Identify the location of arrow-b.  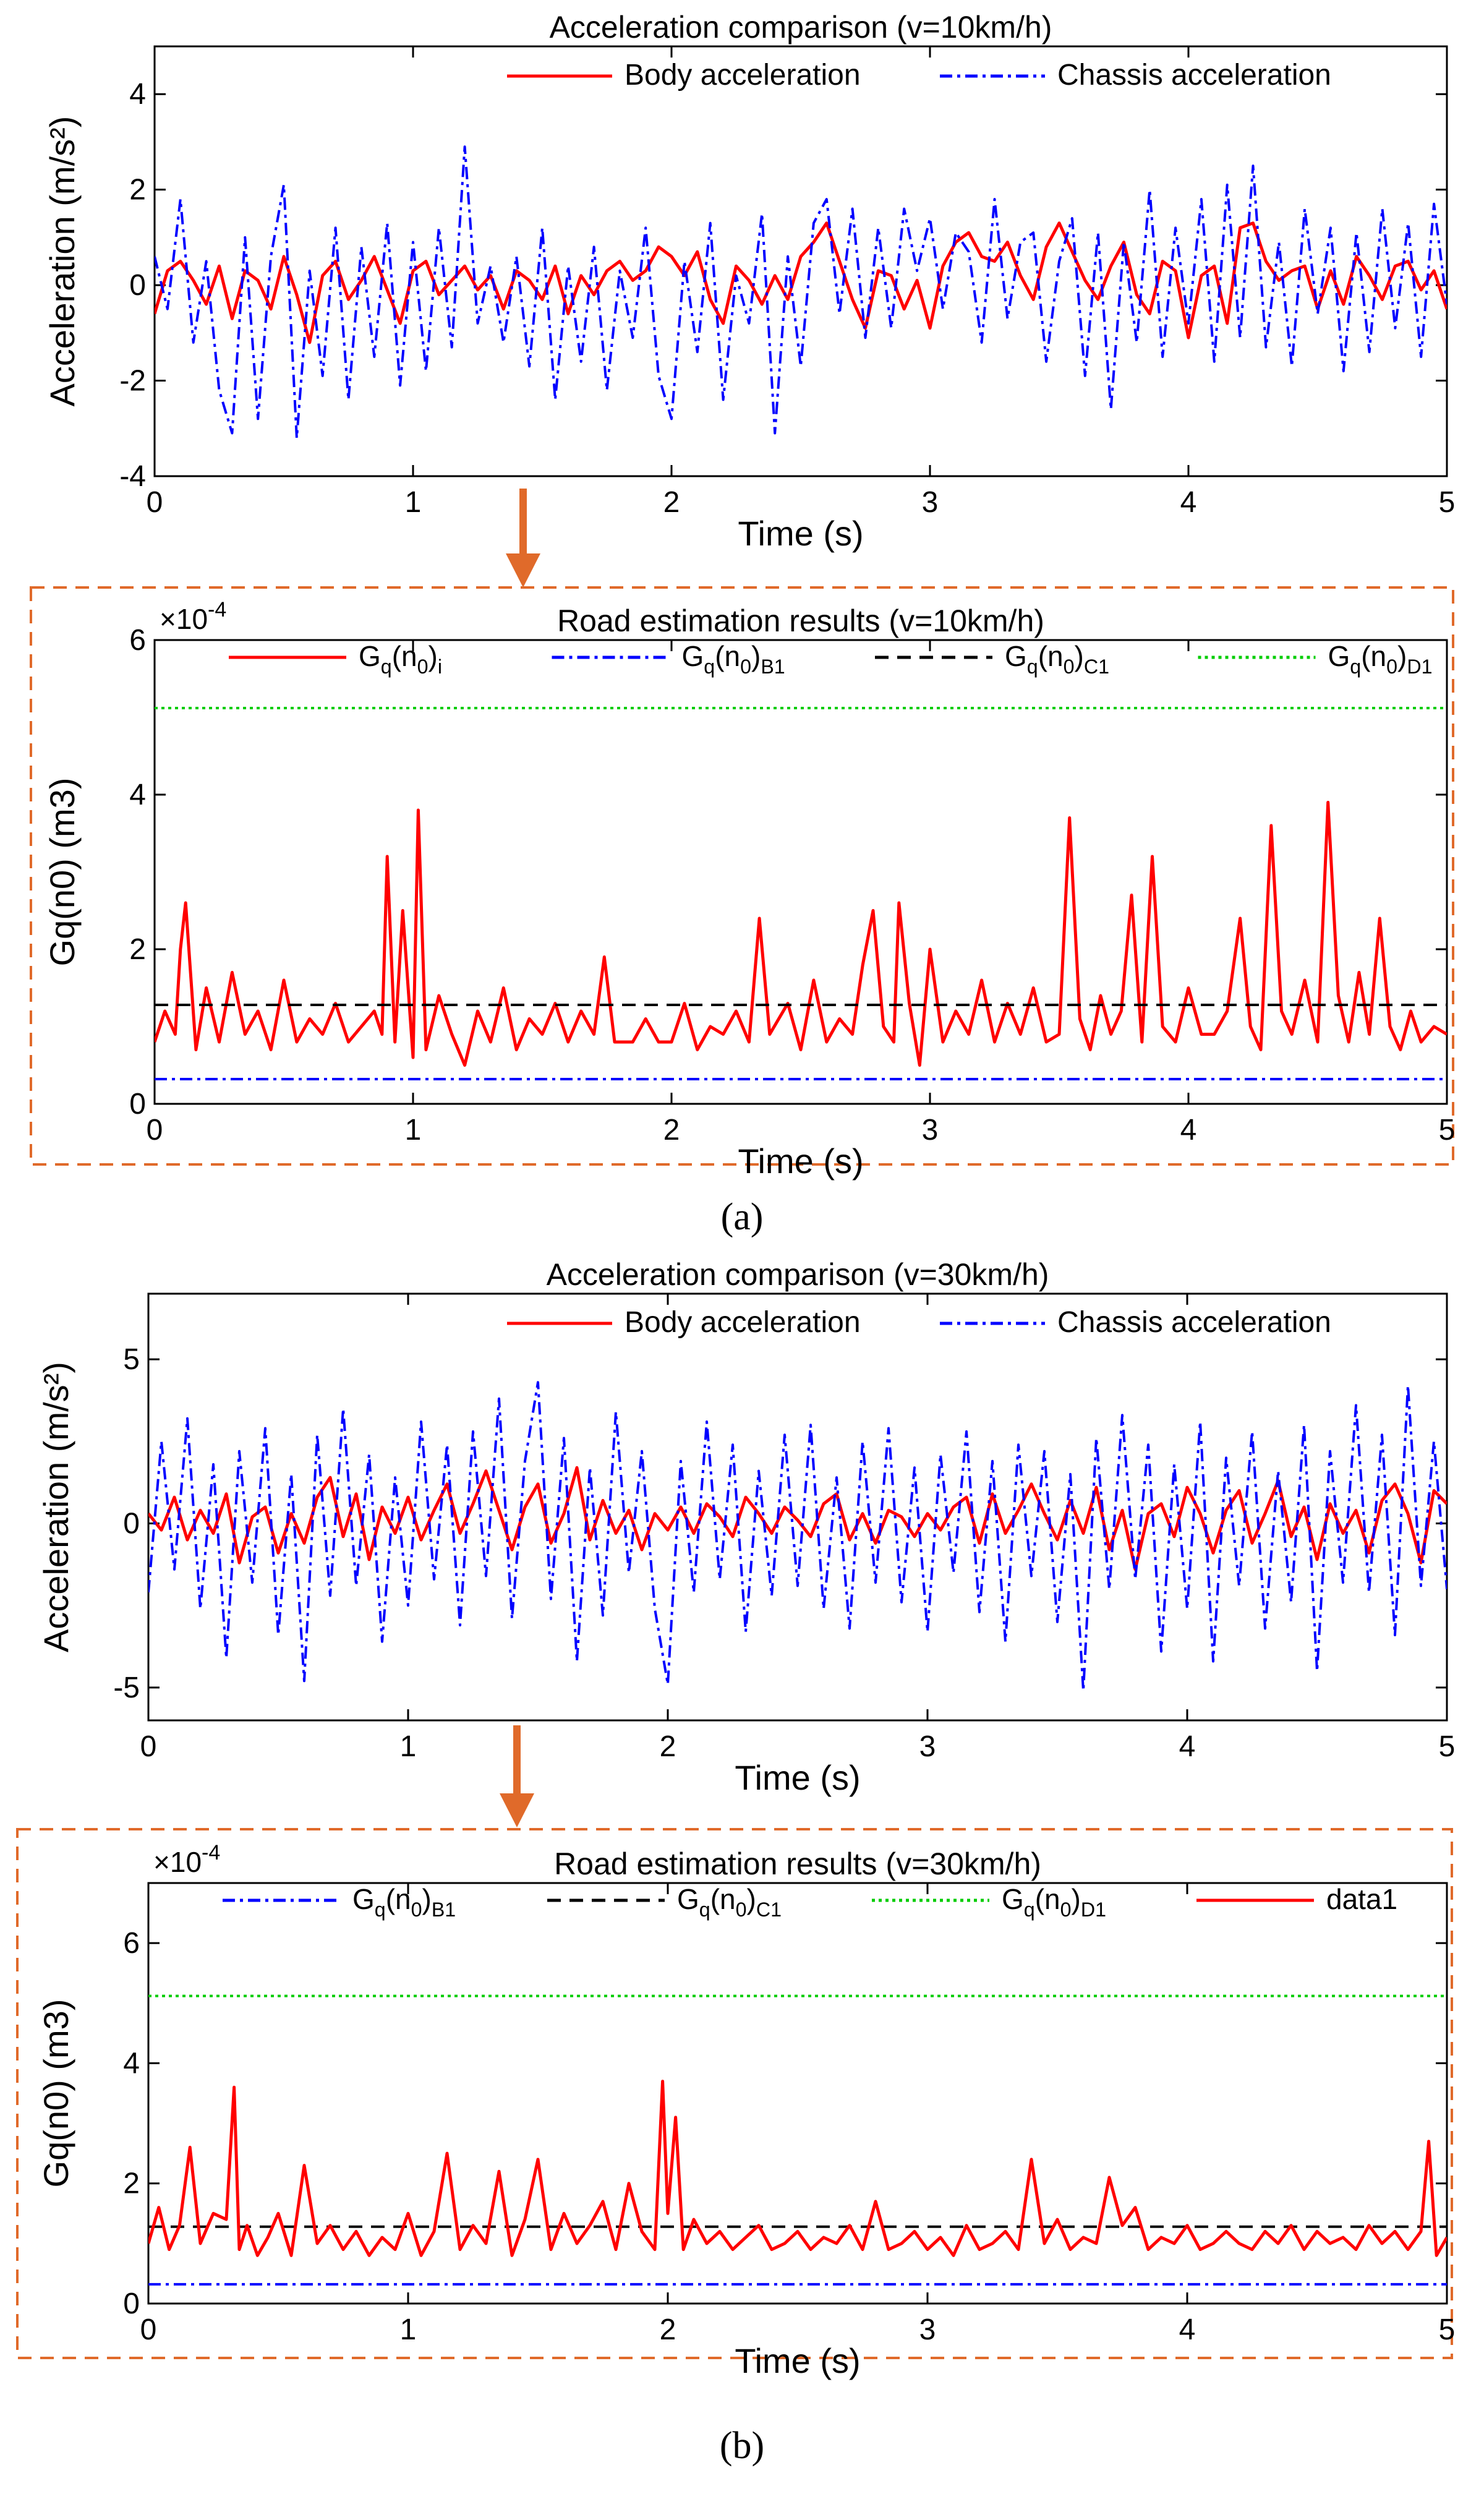
(517, 1776).